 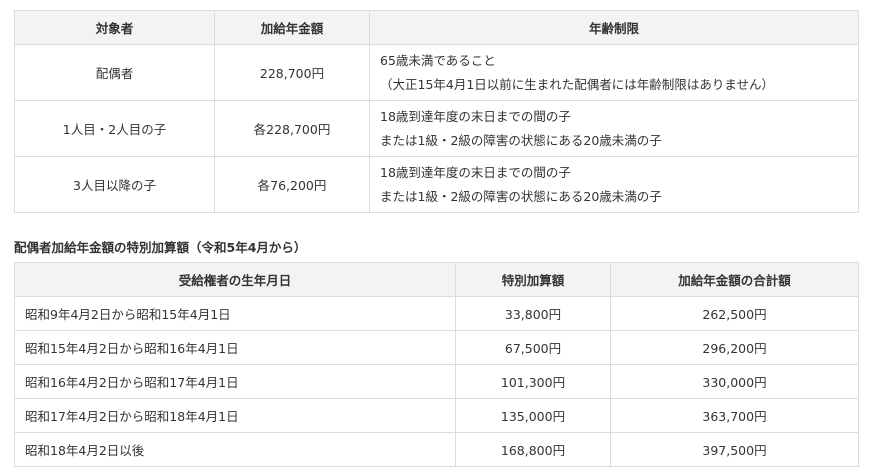 What do you see at coordinates (734, 279) in the screenshot?
I see `header-total-amount: 加給年金額の合計額` at bounding box center [734, 279].